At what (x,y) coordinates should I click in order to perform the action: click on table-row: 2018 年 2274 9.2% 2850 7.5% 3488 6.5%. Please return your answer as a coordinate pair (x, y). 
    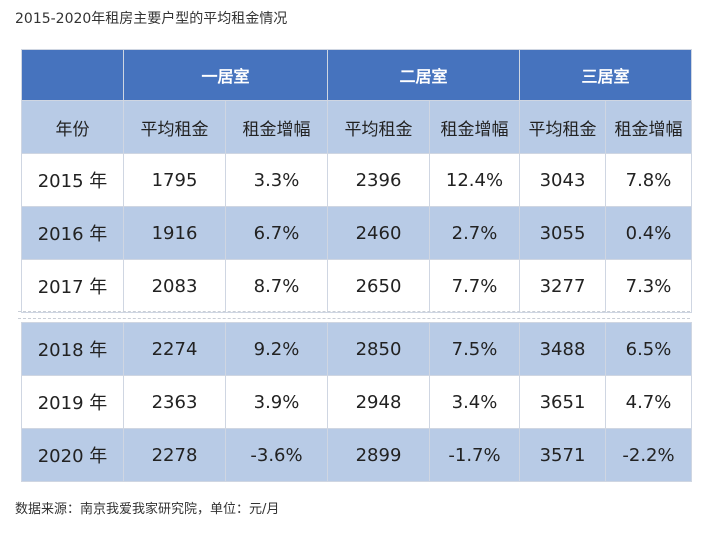
    Looking at the image, I should click on (356, 349).